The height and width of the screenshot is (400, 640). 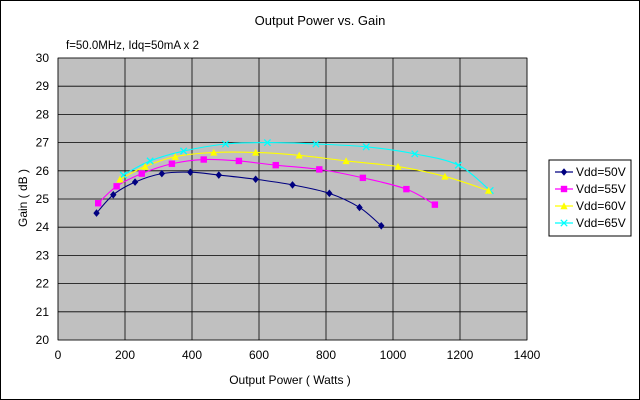 What do you see at coordinates (43, 255) in the screenshot?
I see `y-tick-label: 23` at bounding box center [43, 255].